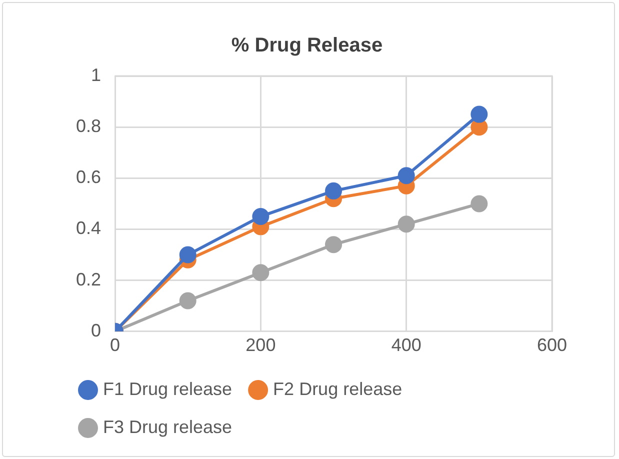  Describe the element at coordinates (89, 177) in the screenshot. I see `y-tick-label: 0.6` at that location.